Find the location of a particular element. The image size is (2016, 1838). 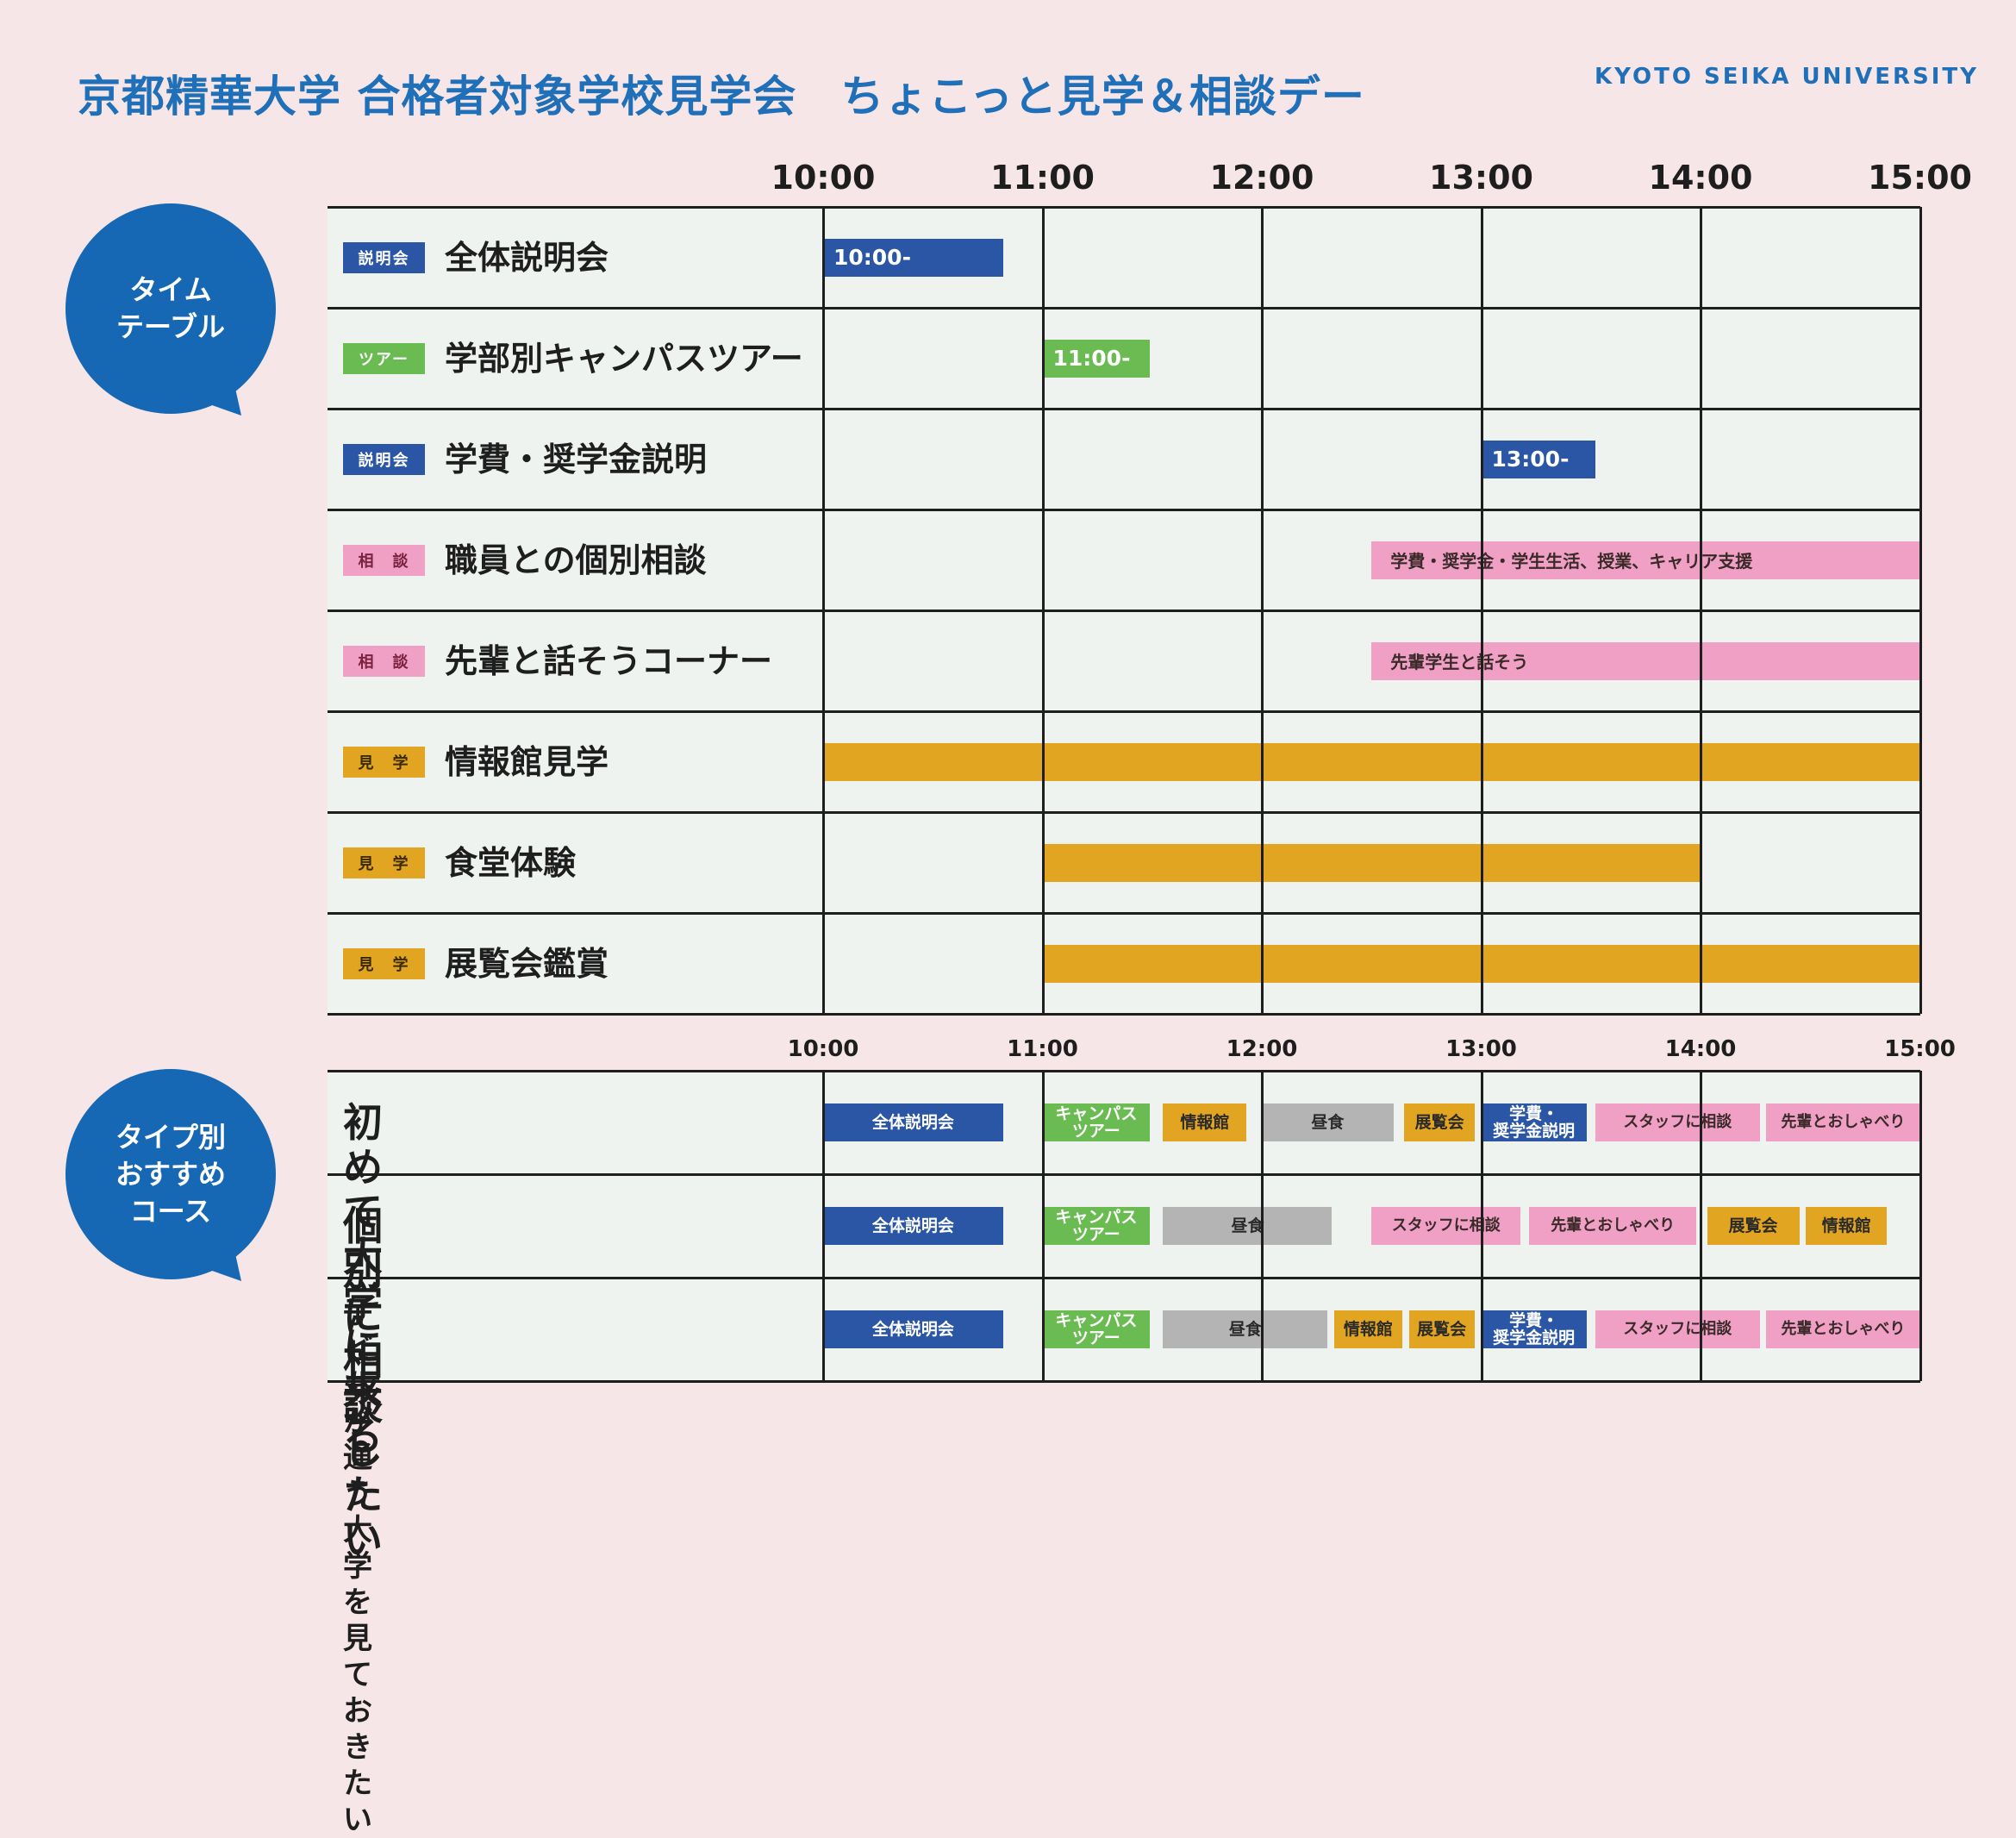

course-time-label: 14:00 is located at coordinates (1700, 1049).